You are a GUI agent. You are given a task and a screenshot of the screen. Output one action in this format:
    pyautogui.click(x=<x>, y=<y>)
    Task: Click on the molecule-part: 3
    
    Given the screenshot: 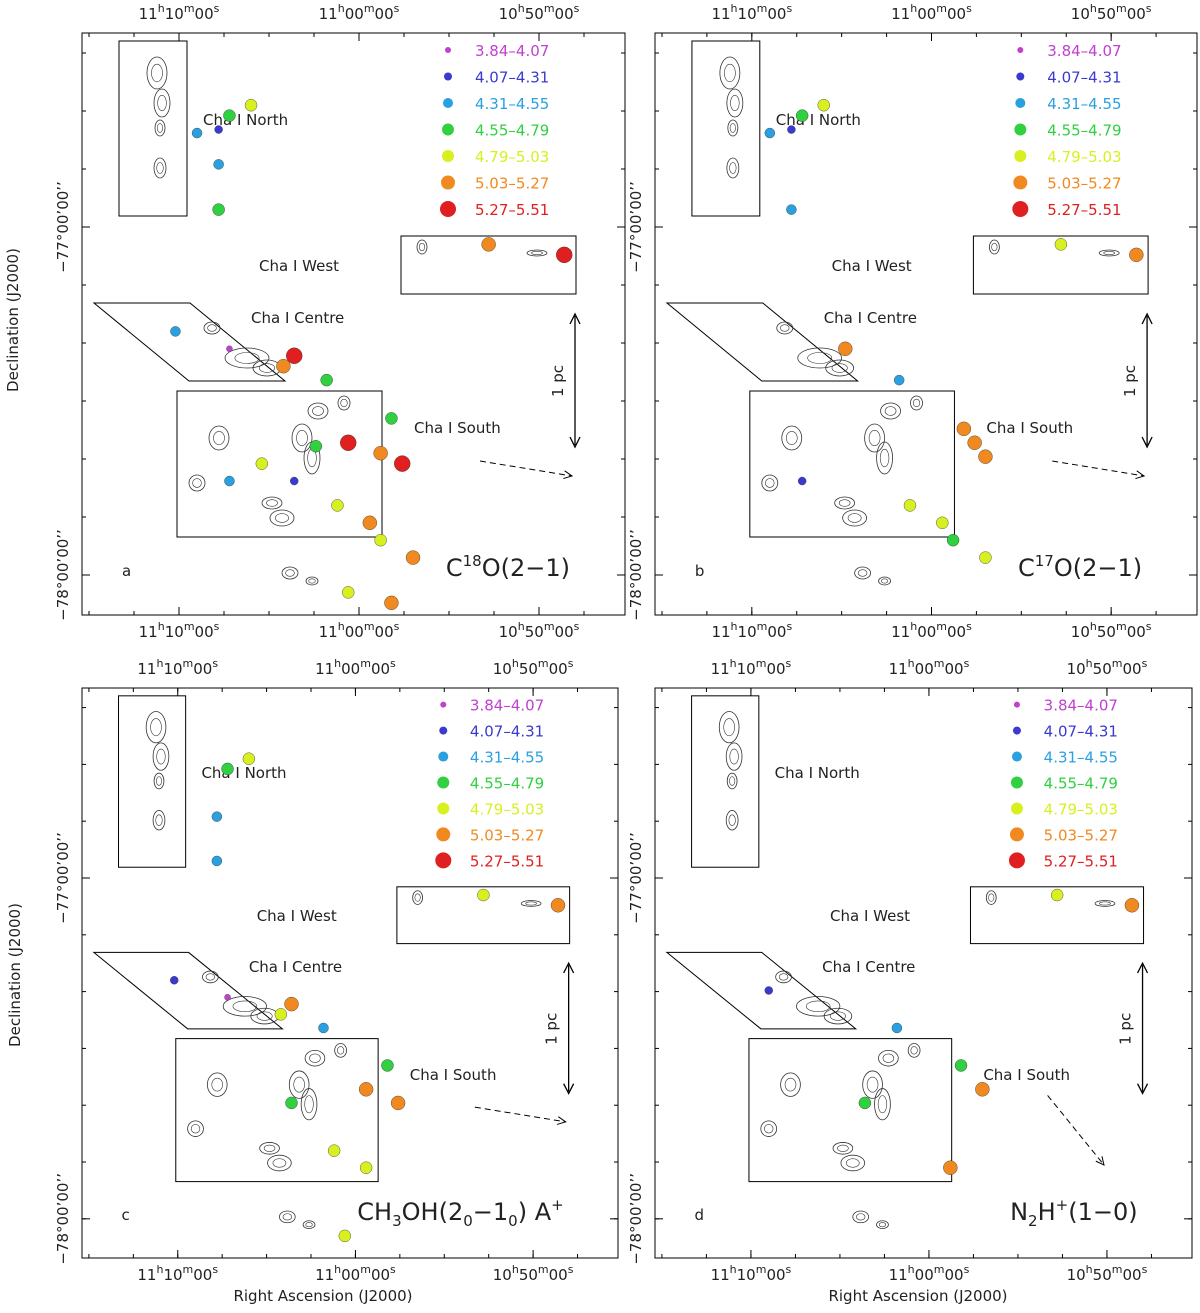 What is the action you would take?
    pyautogui.click(x=397, y=1221)
    